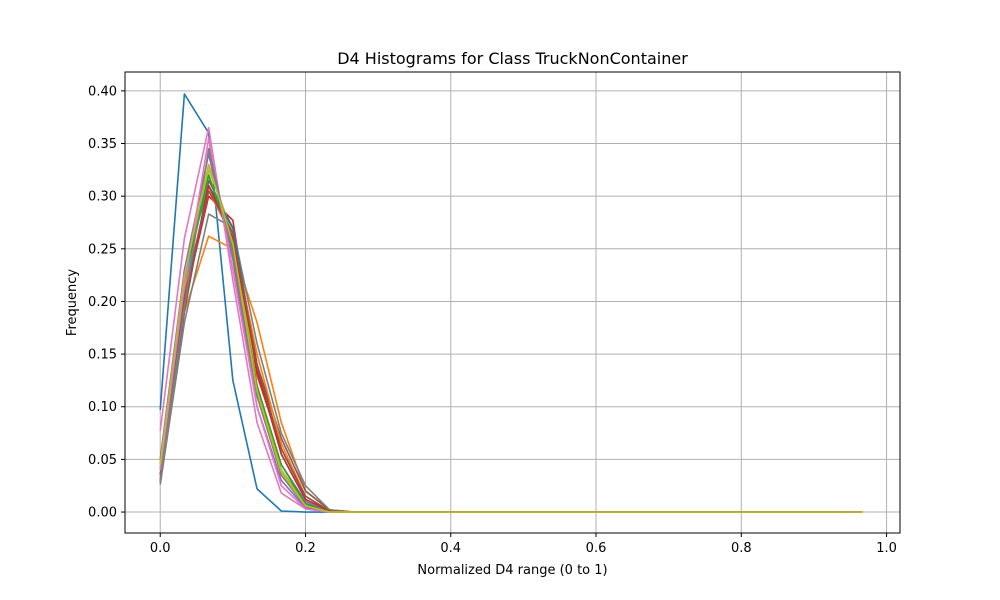 Image resolution: width=1000 pixels, height=600 pixels. I want to click on x-tick-label: 0.6, so click(596, 548).